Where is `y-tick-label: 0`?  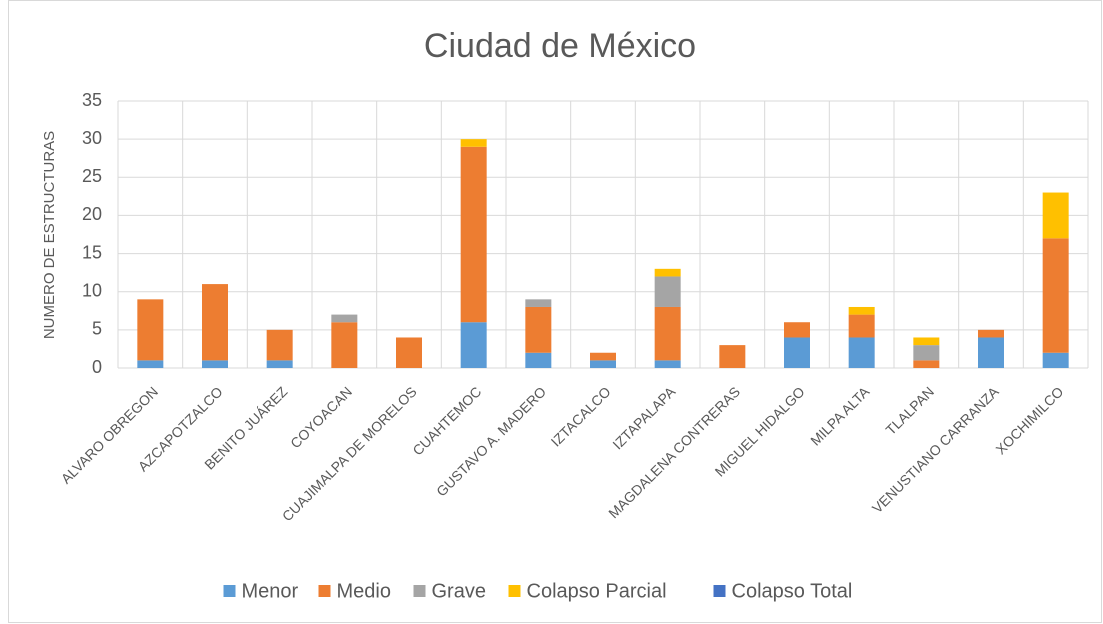 y-tick-label: 0 is located at coordinates (97, 367).